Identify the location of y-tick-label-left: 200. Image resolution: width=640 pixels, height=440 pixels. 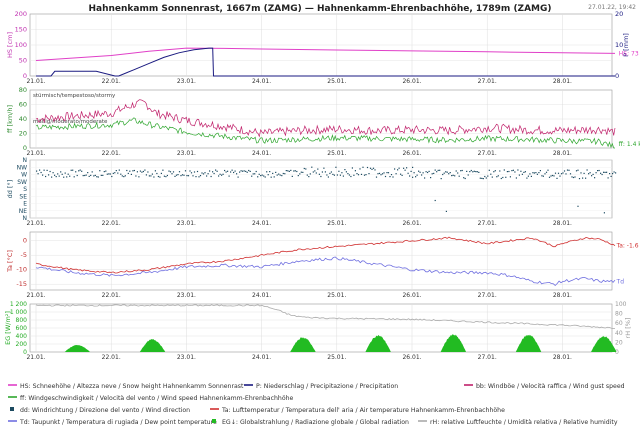
(22, 344).